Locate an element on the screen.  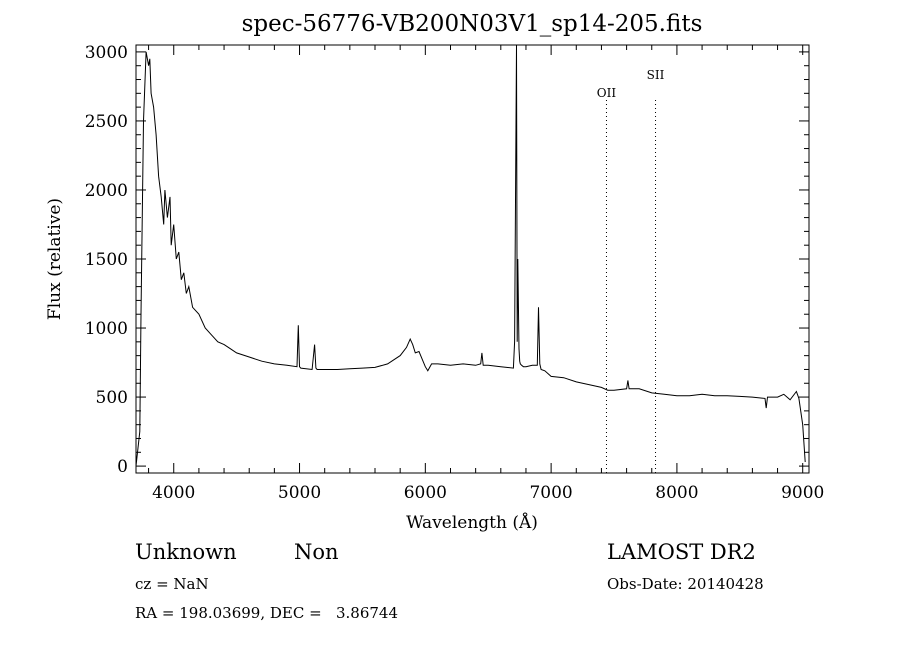
y-tick-label: 2500 is located at coordinates (106, 122).